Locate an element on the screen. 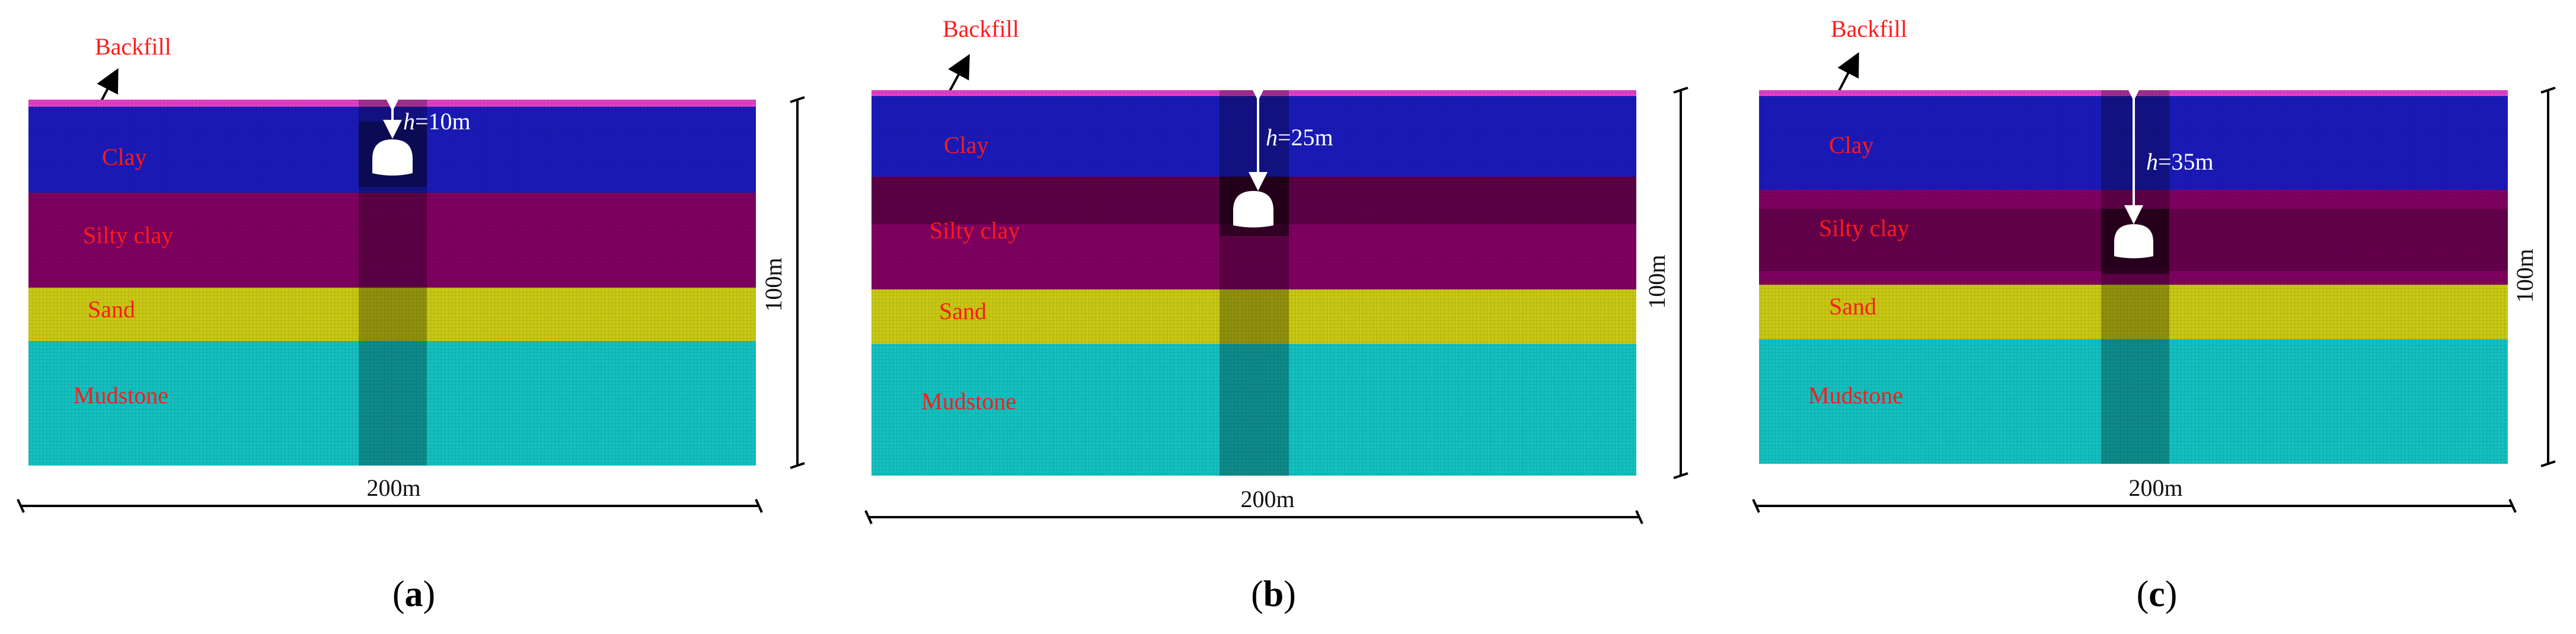 This screenshot has width=2576, height=634. depth-label: h=25m is located at coordinates (1299, 137).